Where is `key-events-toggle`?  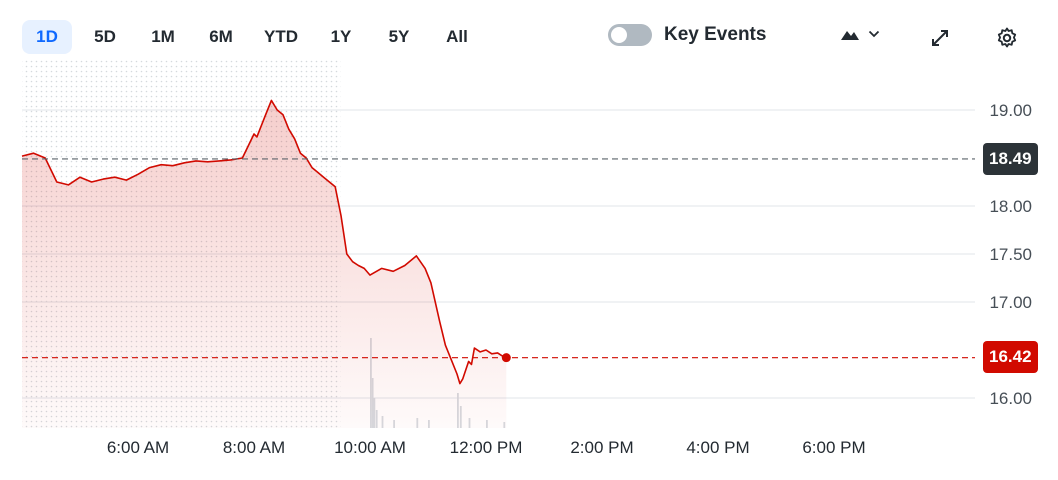 key-events-toggle is located at coordinates (630, 35).